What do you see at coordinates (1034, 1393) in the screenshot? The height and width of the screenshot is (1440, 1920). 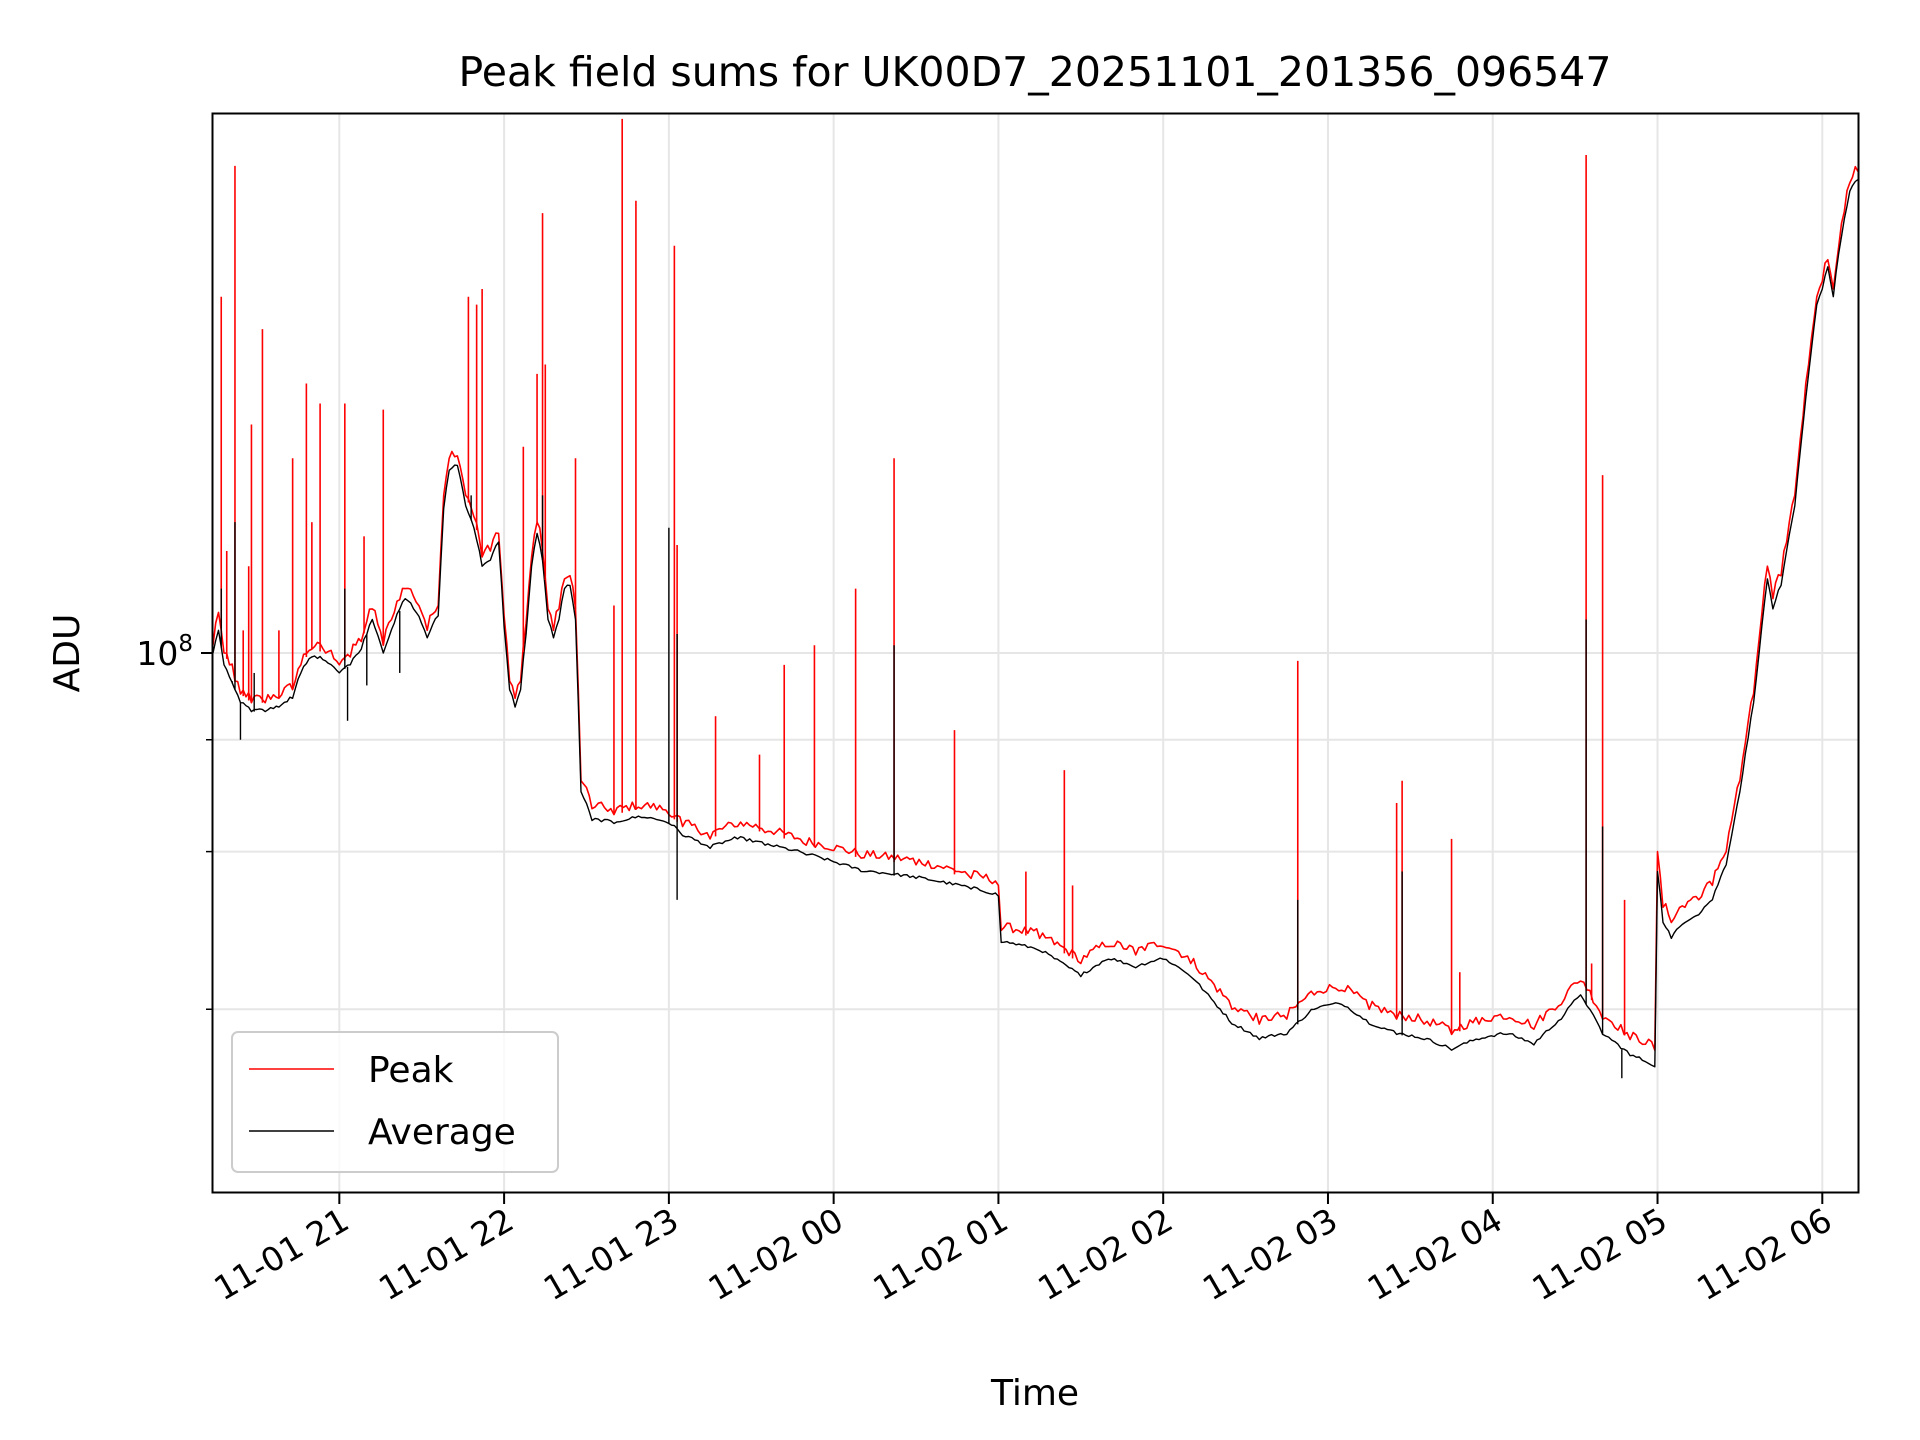 I see `x-axis-label: Time` at bounding box center [1034, 1393].